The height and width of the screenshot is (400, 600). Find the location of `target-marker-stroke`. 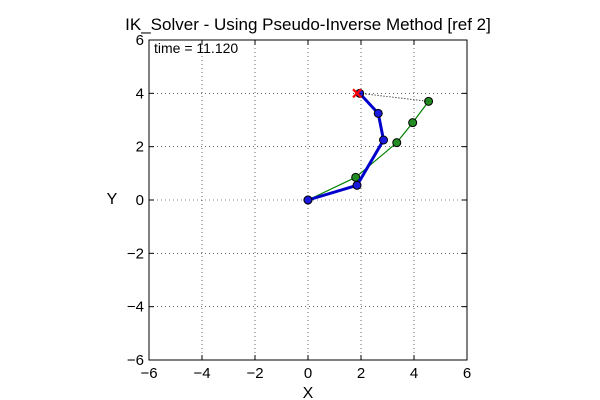

target-marker-stroke is located at coordinates (357, 93).